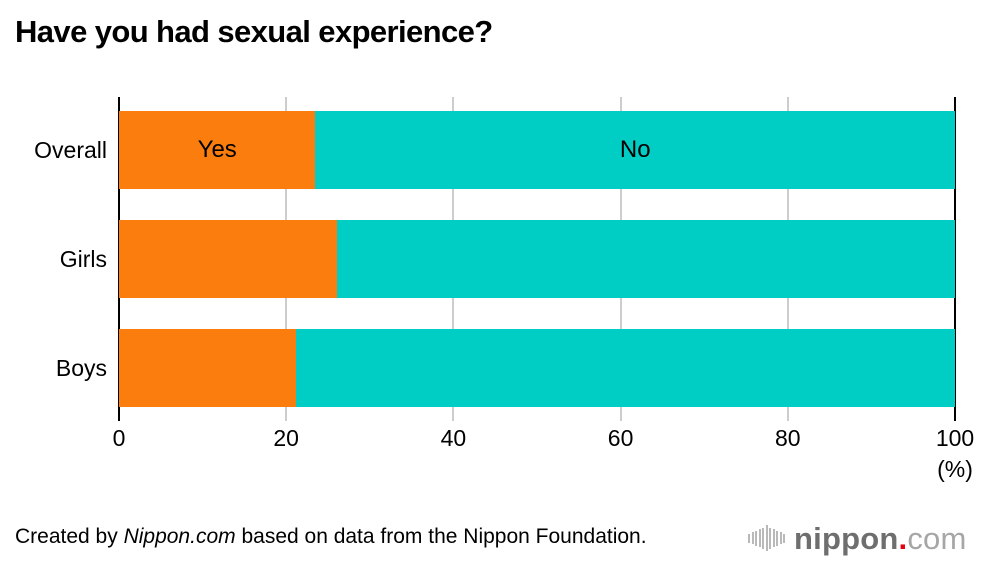  I want to click on bar-segment-overall-no: No, so click(635, 150).